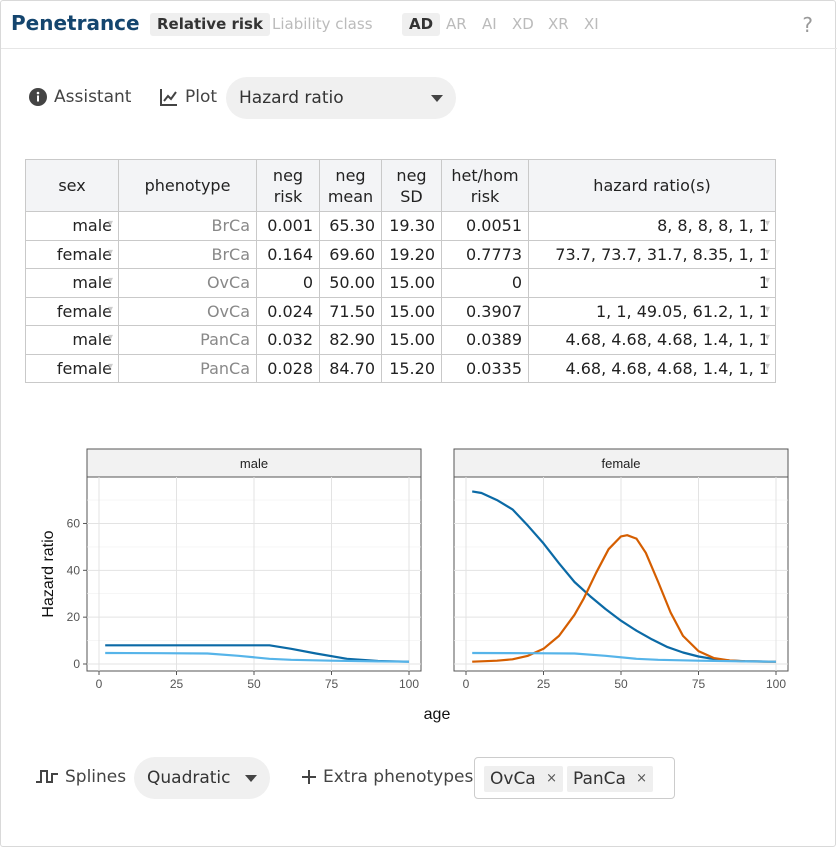  Describe the element at coordinates (485, 254) in the screenshot. I see `cell-het-hom-risk: 0.7773` at that location.